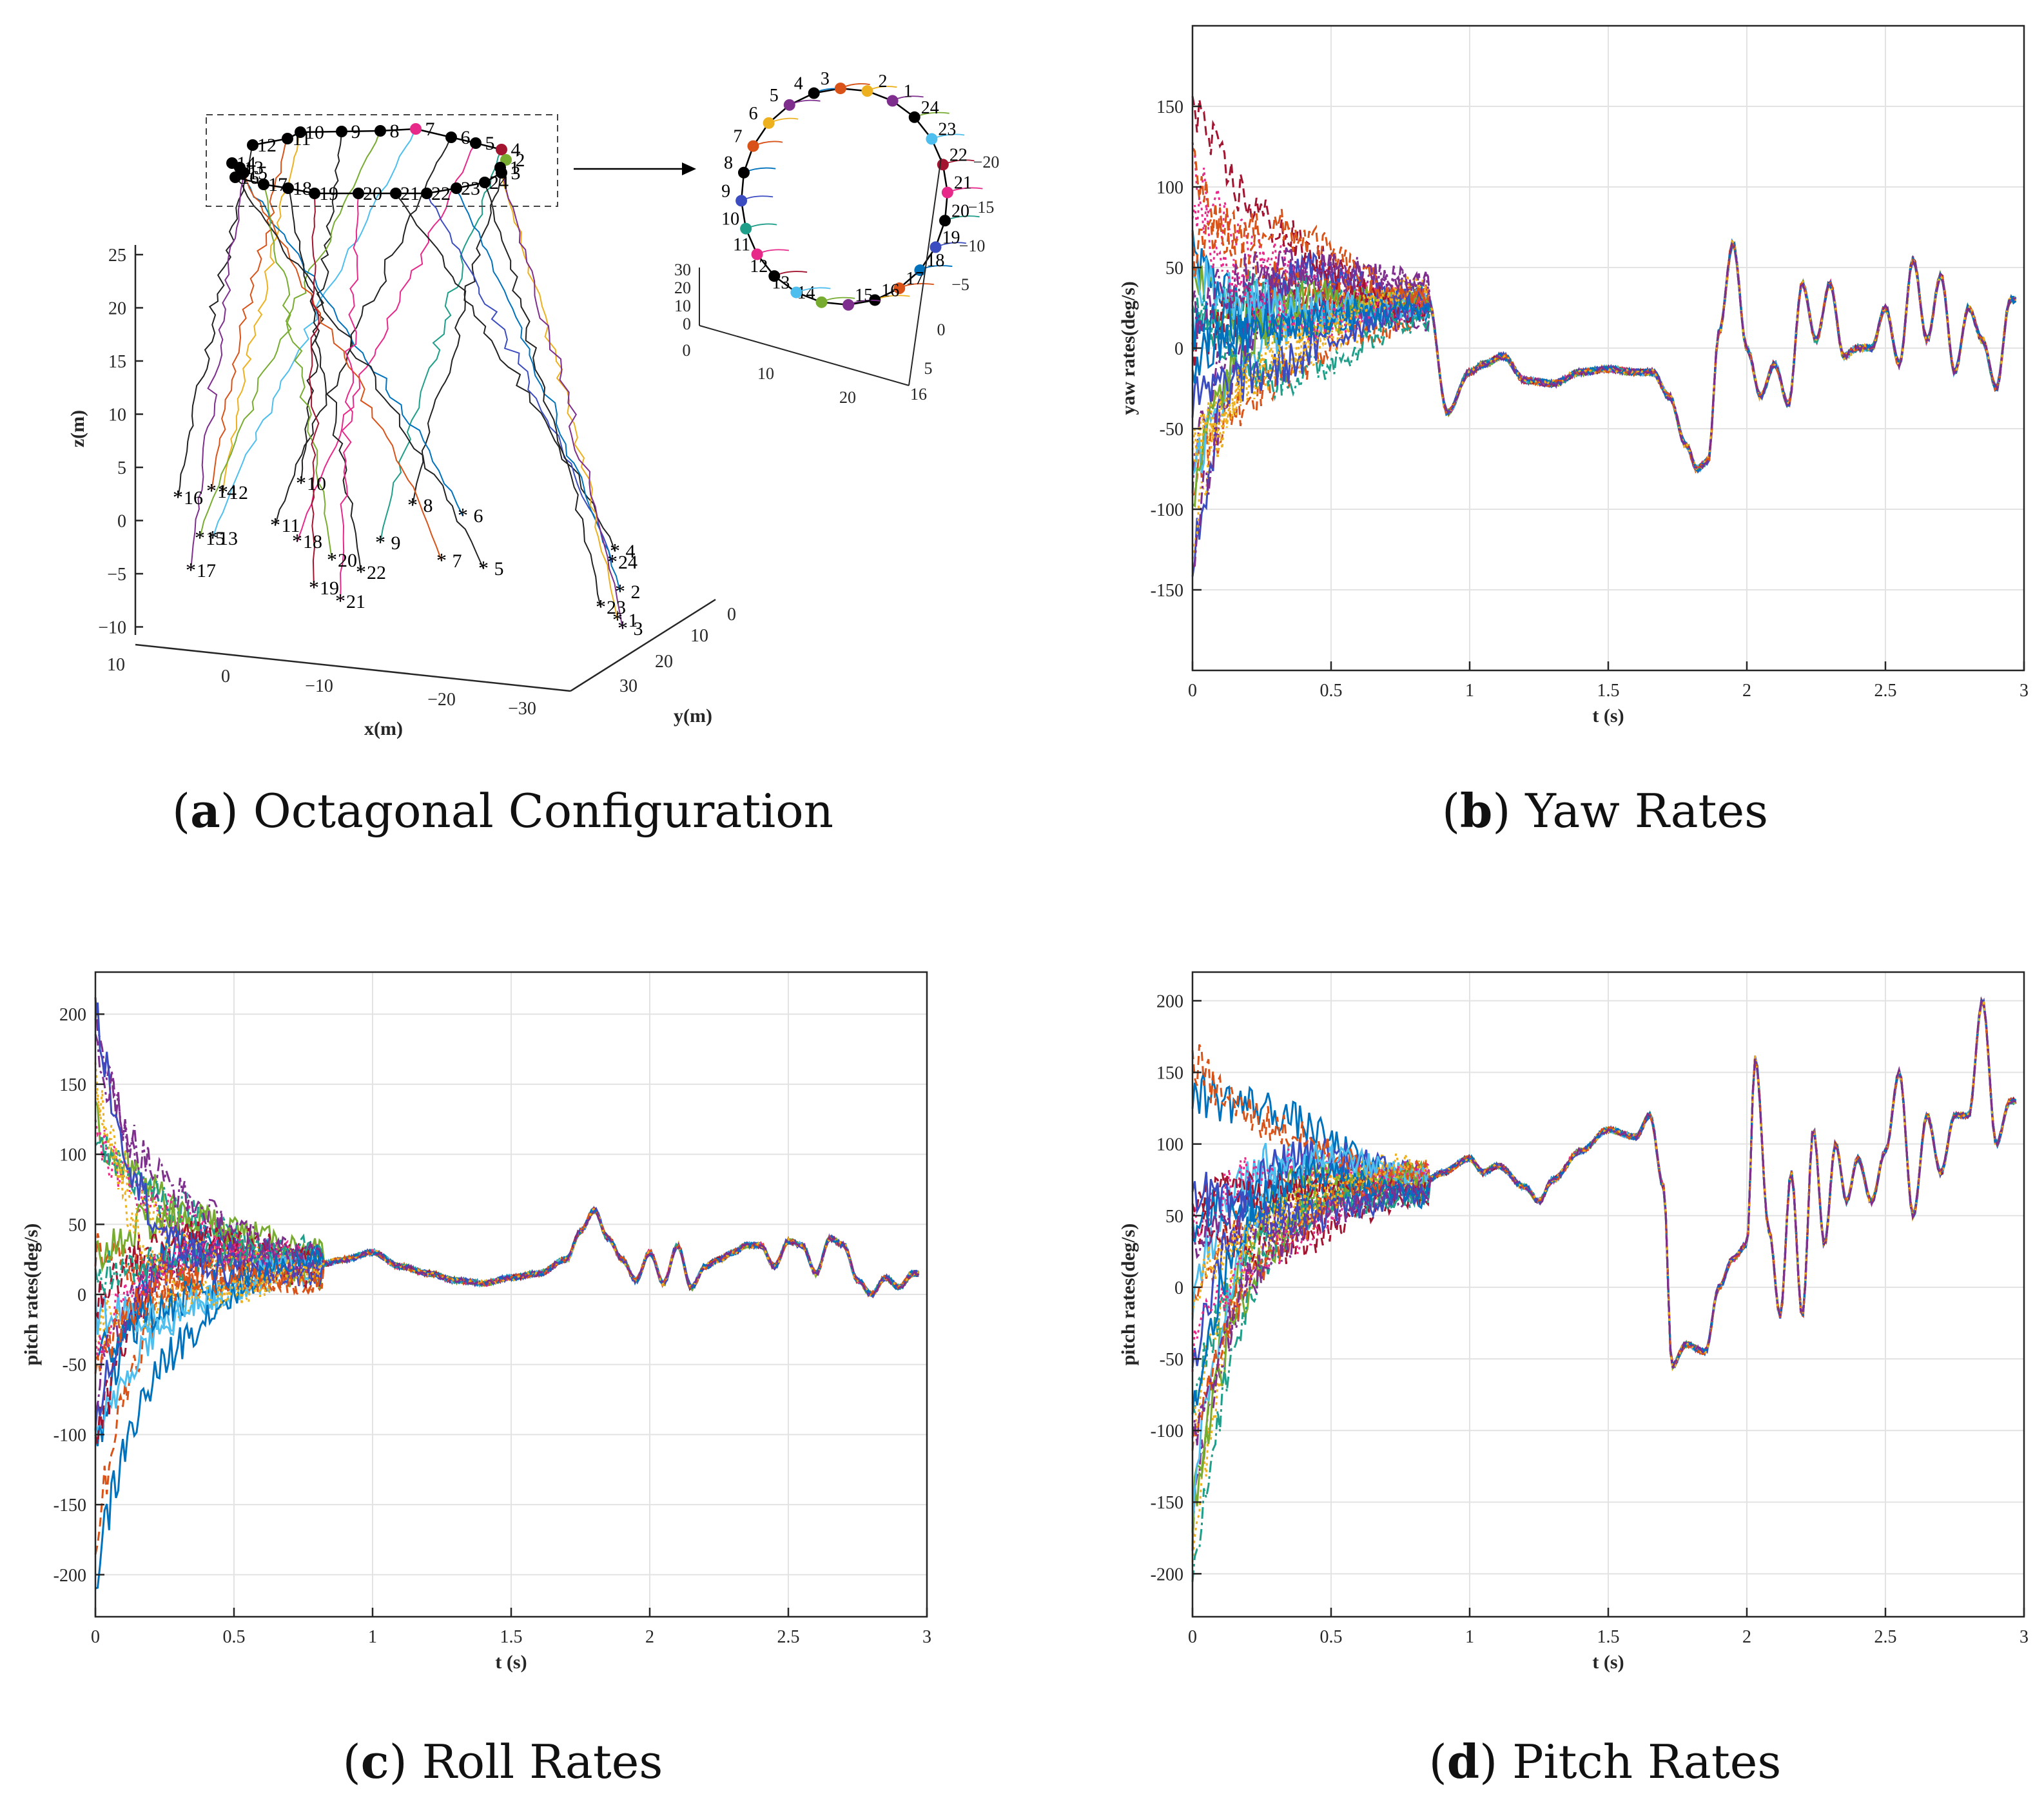  What do you see at coordinates (638, 628) in the screenshot?
I see `start-label: 3` at bounding box center [638, 628].